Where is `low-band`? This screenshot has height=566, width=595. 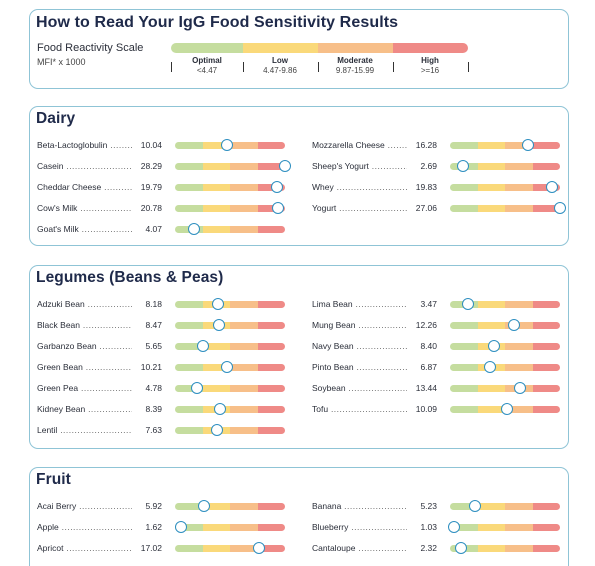
low-band is located at coordinates (280, 48).